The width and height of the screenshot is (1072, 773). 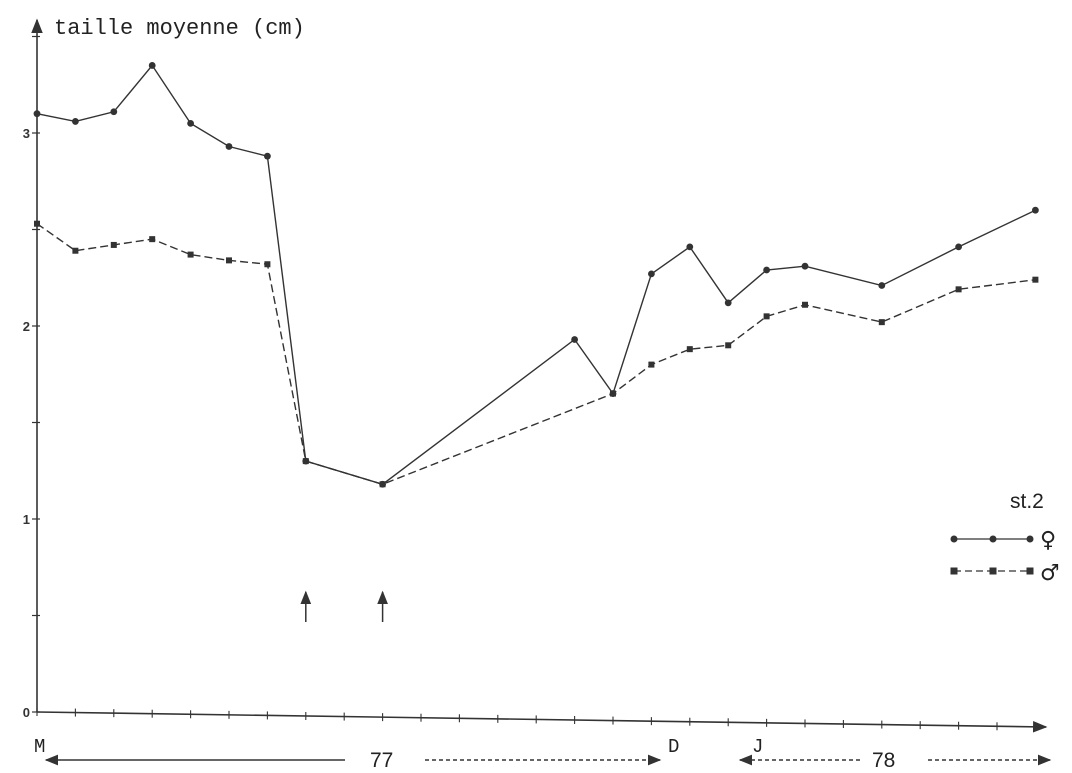 What do you see at coordinates (757, 747) in the screenshot?
I see `x-marker-j: J` at bounding box center [757, 747].